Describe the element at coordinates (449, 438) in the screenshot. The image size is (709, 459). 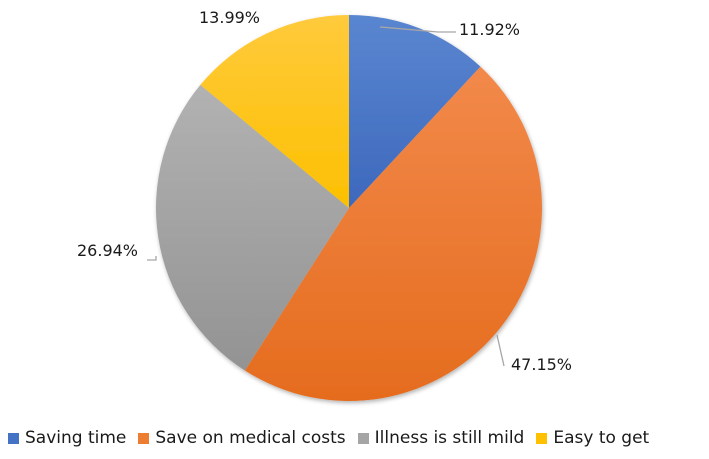
I see `legend-label: Illness is still mild` at that location.